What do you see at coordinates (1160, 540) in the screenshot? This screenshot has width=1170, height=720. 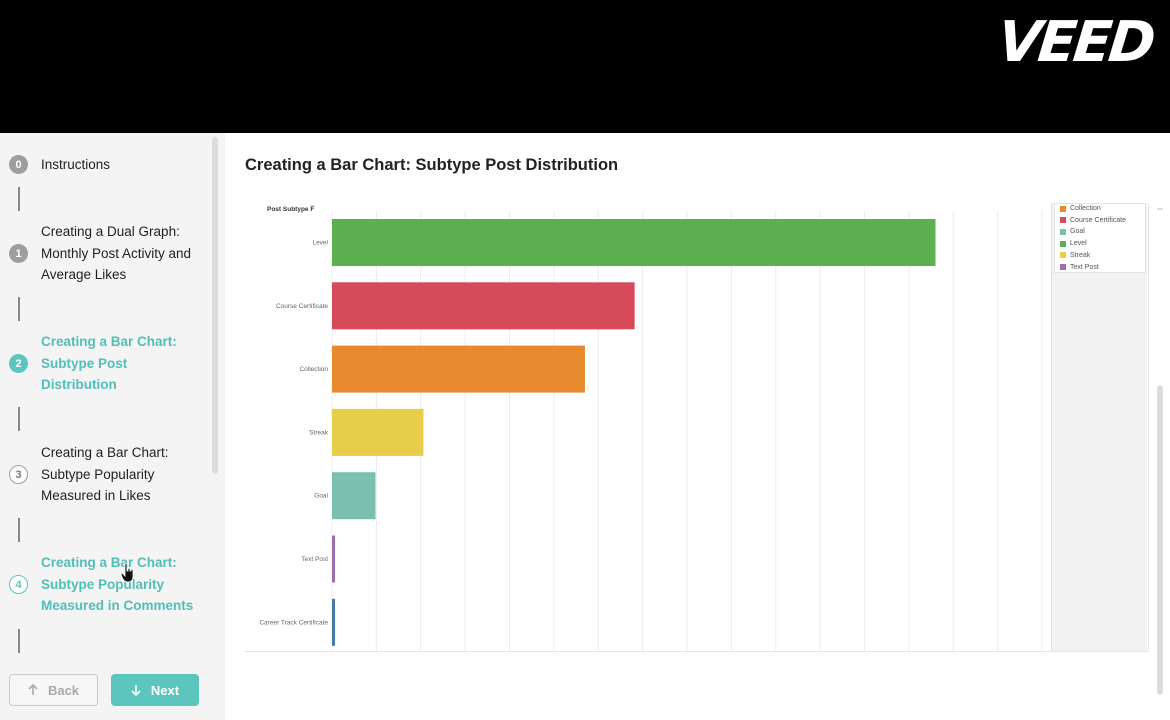 I see `main-scrollbar` at bounding box center [1160, 540].